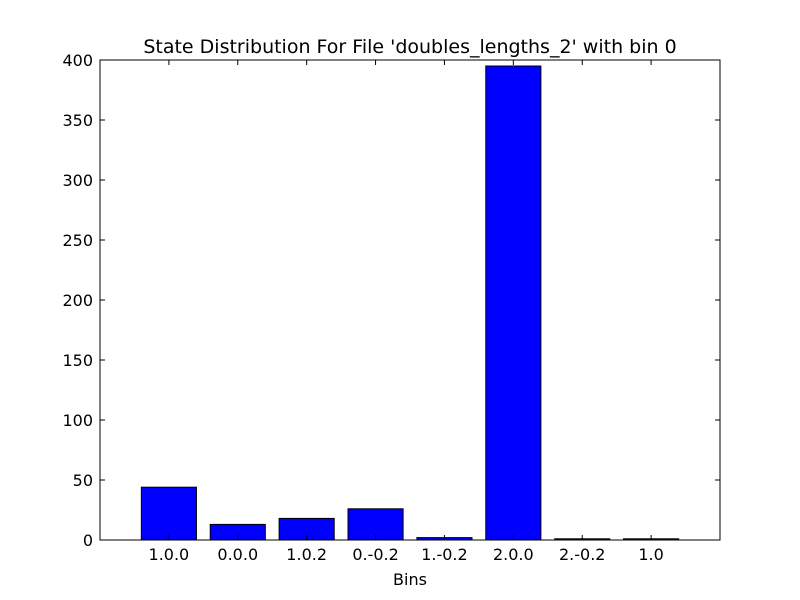 The width and height of the screenshot is (800, 600). Describe the element at coordinates (169, 554) in the screenshot. I see `x-tick-label-0: 1.0.0` at that location.